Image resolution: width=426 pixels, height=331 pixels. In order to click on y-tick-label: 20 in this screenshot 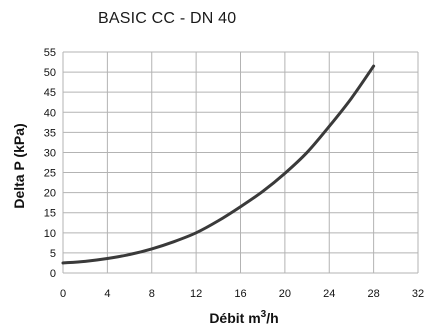, I will do `click(50, 194)`.